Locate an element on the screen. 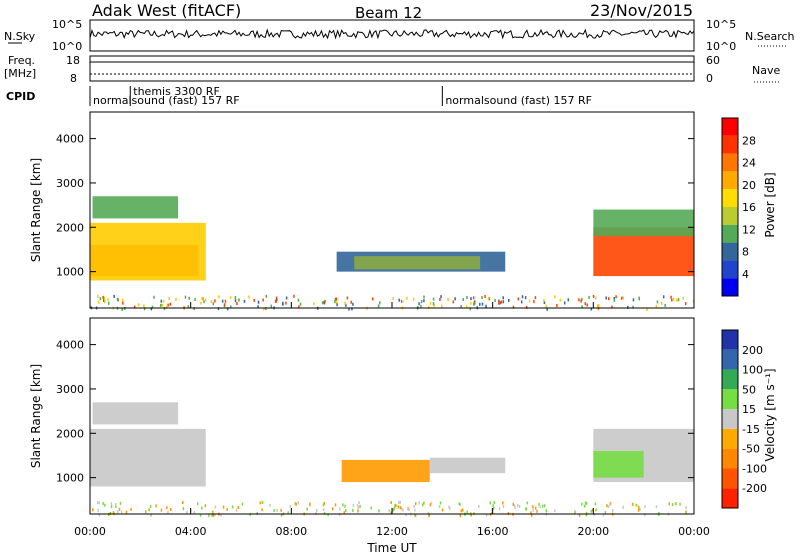 The width and height of the screenshot is (800, 554). nsearch-tick-top: 10^5 is located at coordinates (721, 24).